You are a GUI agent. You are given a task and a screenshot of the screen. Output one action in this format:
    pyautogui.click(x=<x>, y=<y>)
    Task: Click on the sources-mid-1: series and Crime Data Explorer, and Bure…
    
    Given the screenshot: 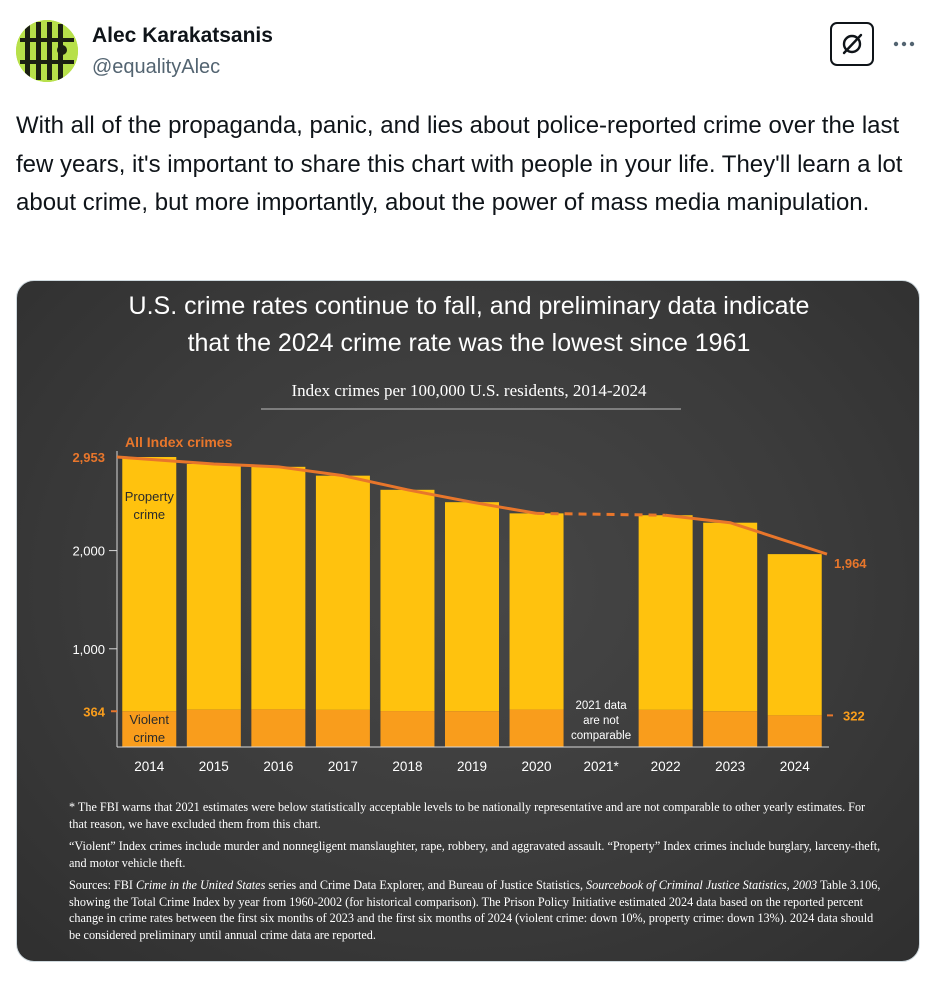 What is the action you would take?
    pyautogui.click(x=426, y=885)
    